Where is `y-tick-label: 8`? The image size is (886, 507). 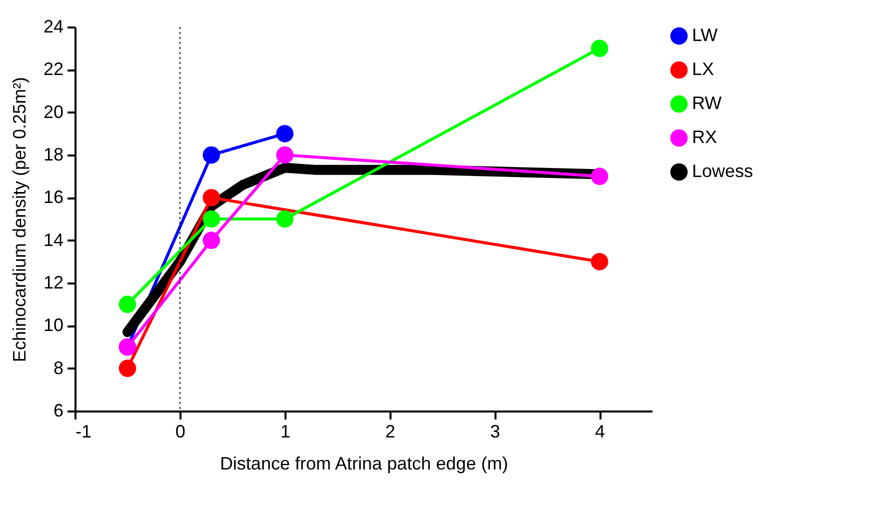 y-tick-label: 8 is located at coordinates (58, 368).